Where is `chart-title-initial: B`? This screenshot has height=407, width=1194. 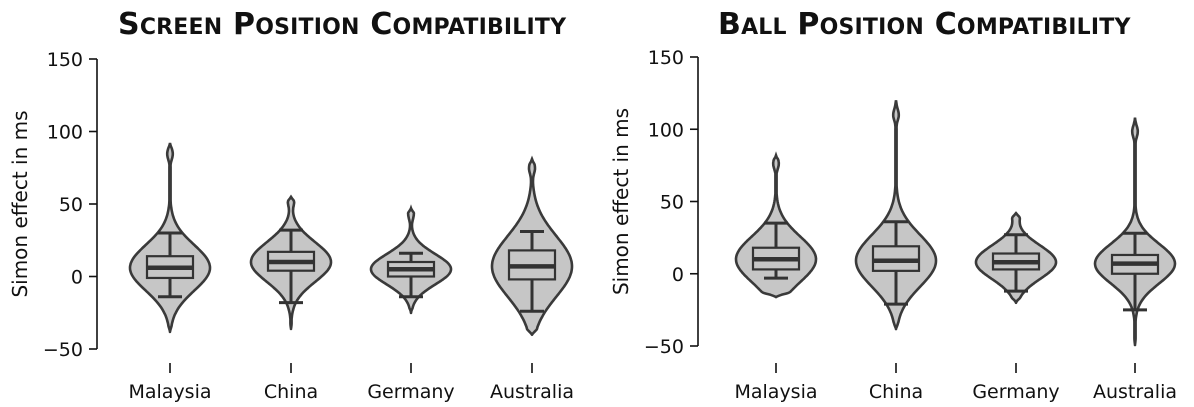
chart-title-initial: B is located at coordinates (729, 24).